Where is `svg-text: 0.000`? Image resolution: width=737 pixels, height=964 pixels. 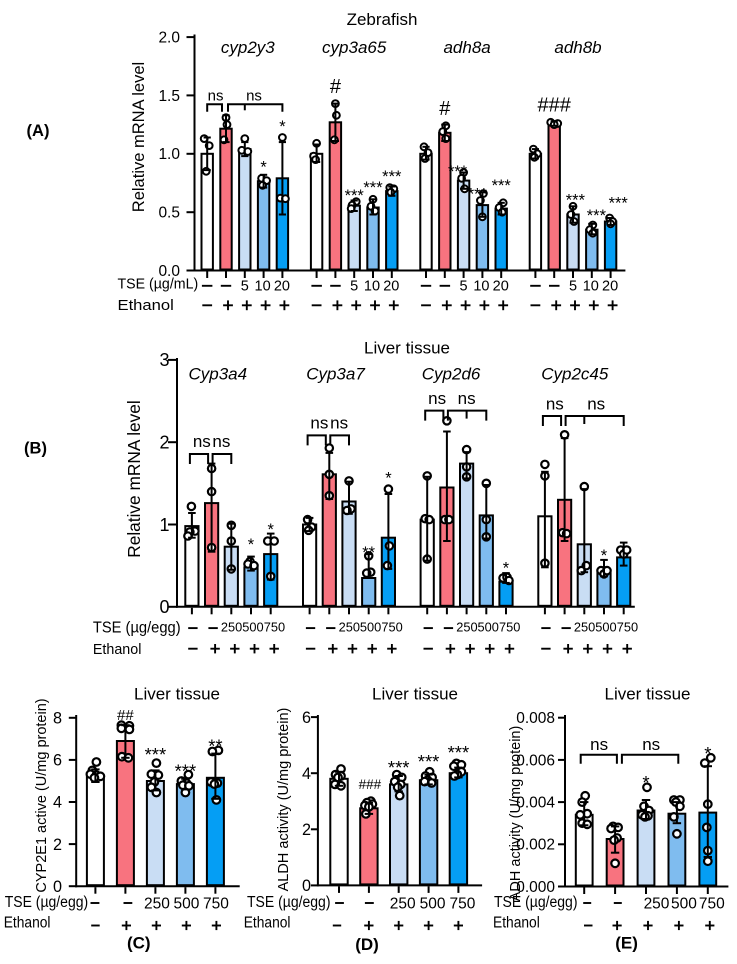
svg-text: 0.000 is located at coordinates (535, 887).